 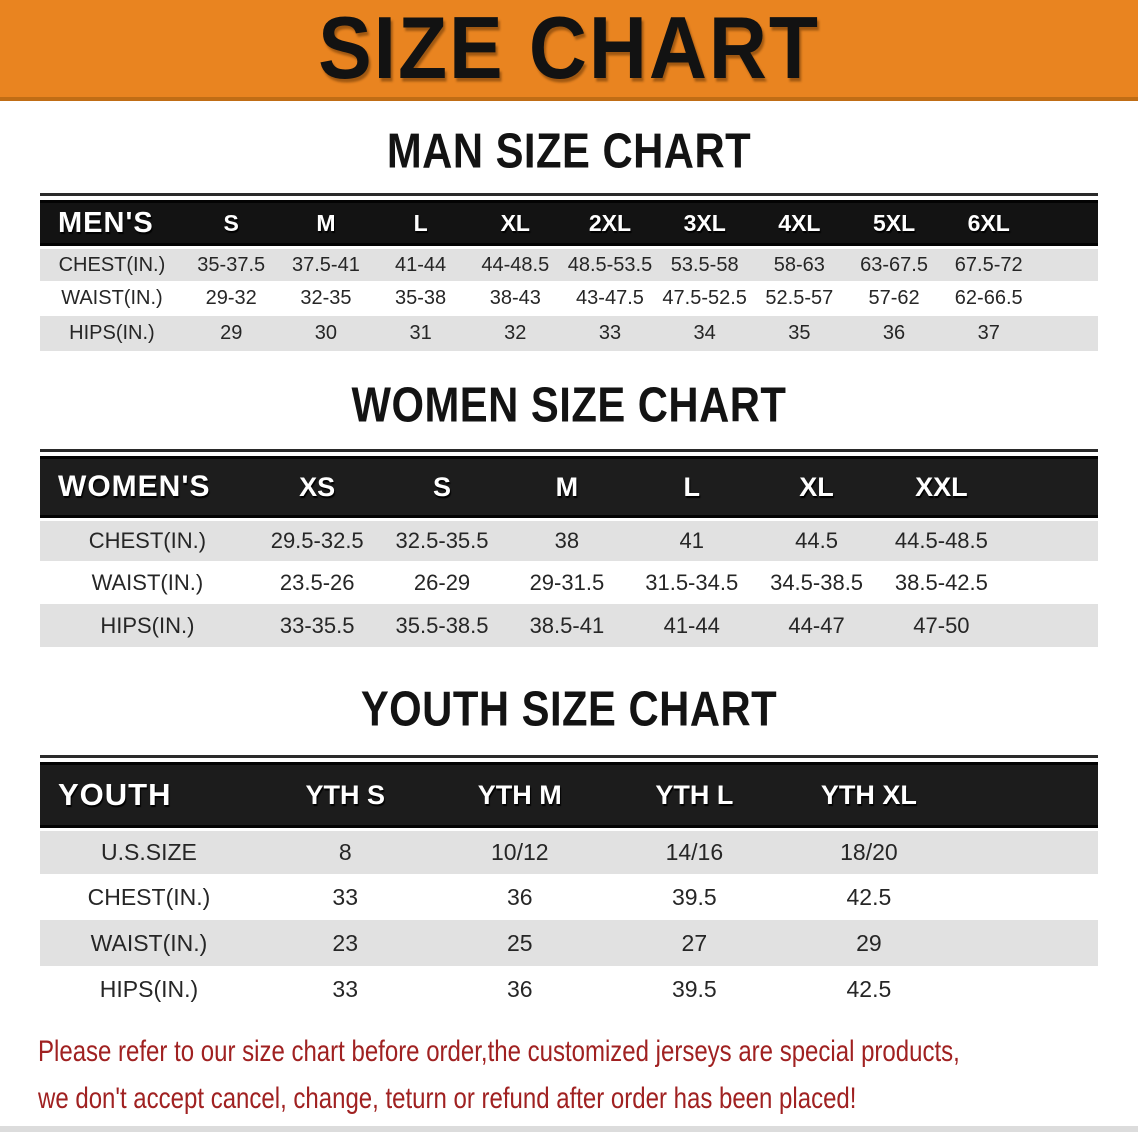 What do you see at coordinates (694, 943) in the screenshot?
I see `size-cell: 27` at bounding box center [694, 943].